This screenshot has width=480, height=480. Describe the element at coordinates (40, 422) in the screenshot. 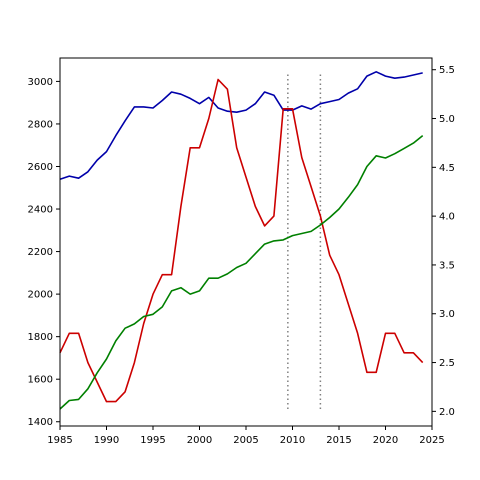

I see `y-tick-label: 1400` at that location.